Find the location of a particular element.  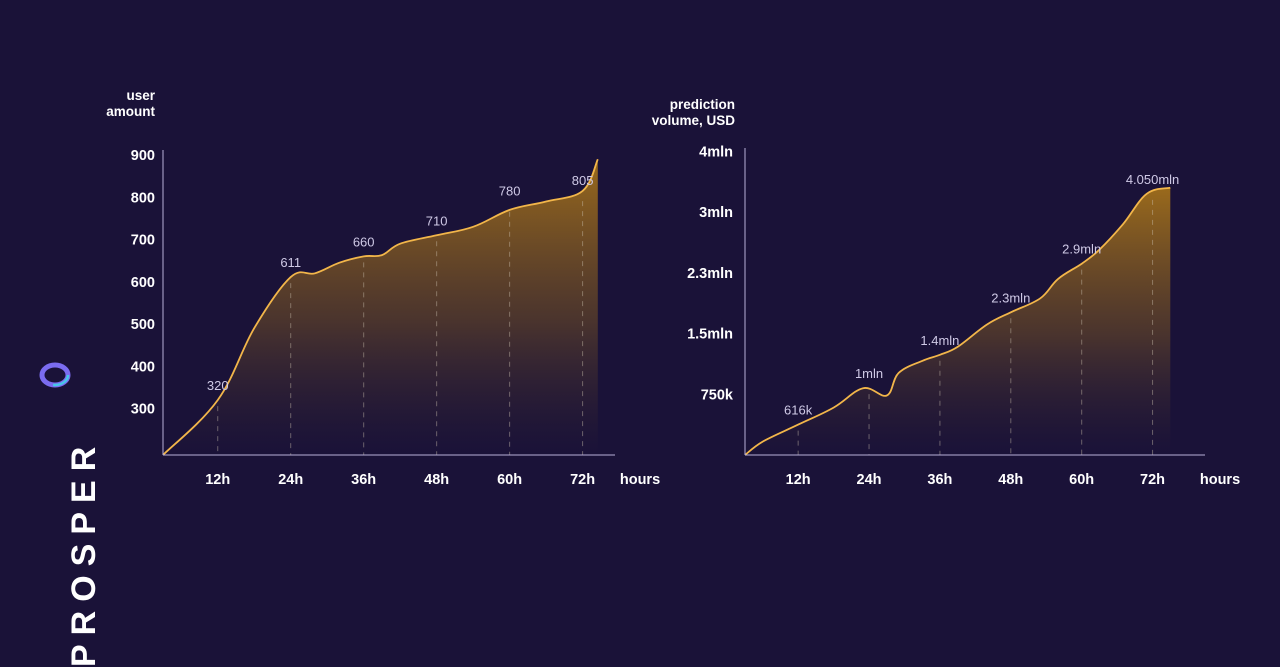

data-label: 4.050mln is located at coordinates (1152, 179).